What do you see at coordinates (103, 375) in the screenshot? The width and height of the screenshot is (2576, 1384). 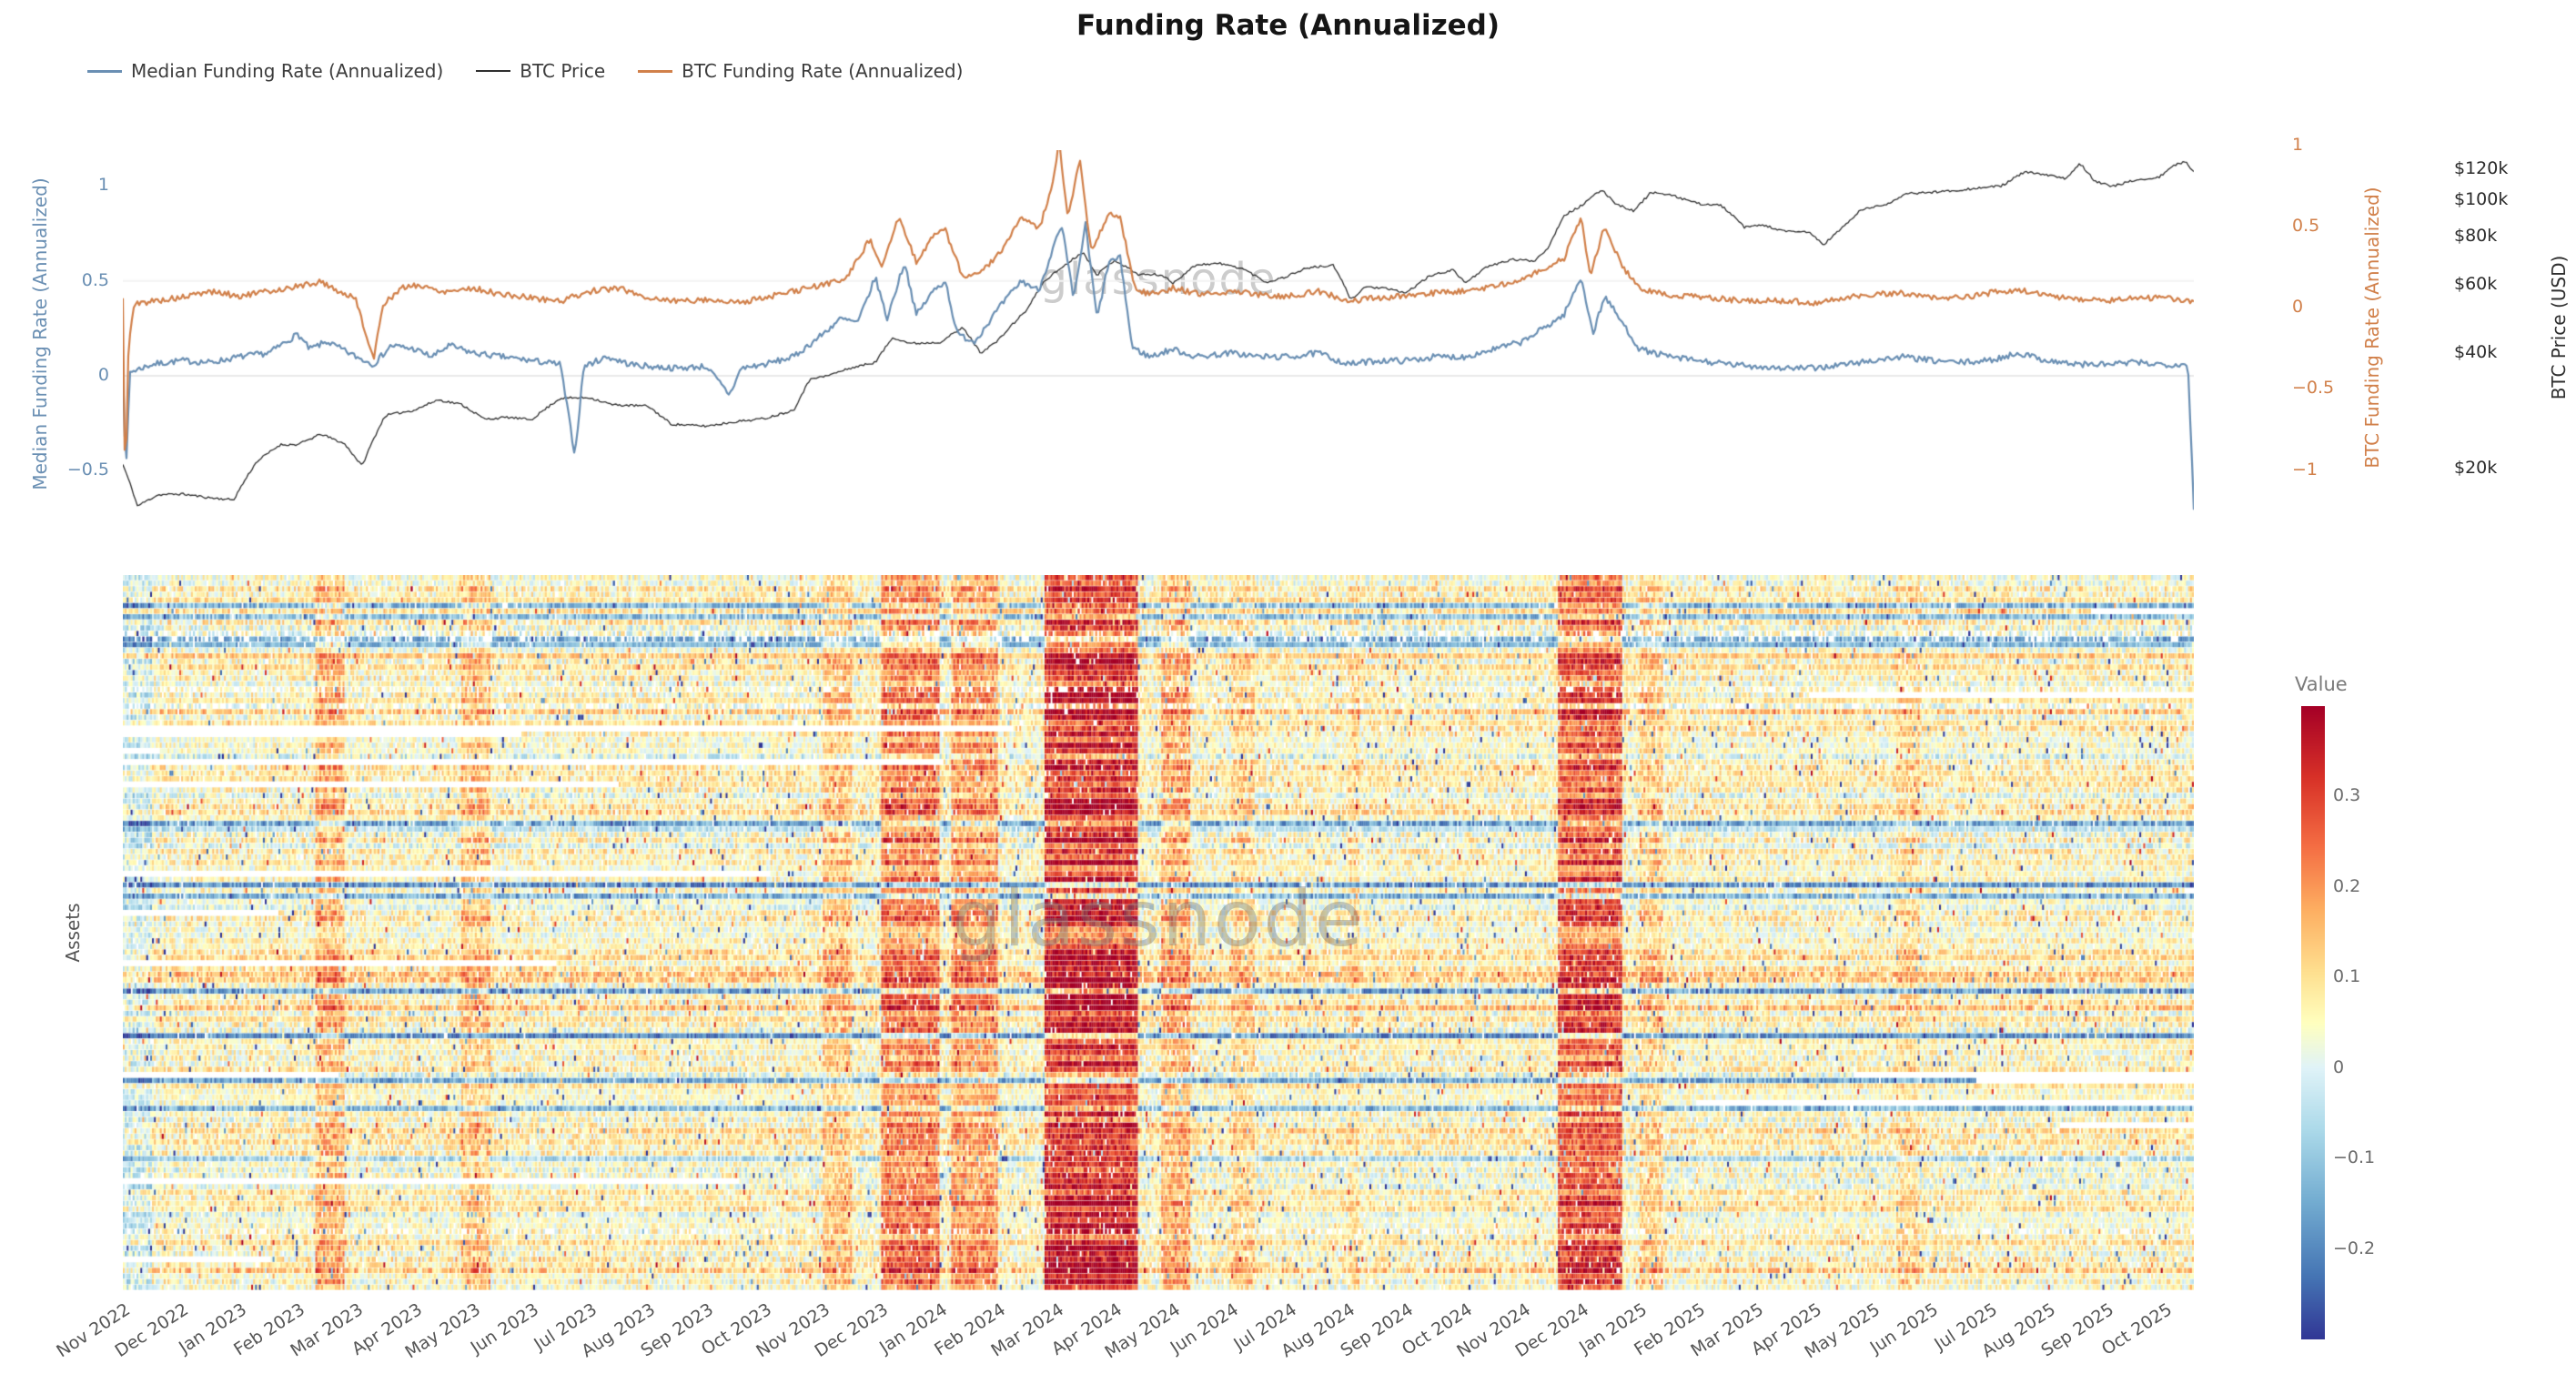 I see `left-axis-tick: 0` at bounding box center [103, 375].